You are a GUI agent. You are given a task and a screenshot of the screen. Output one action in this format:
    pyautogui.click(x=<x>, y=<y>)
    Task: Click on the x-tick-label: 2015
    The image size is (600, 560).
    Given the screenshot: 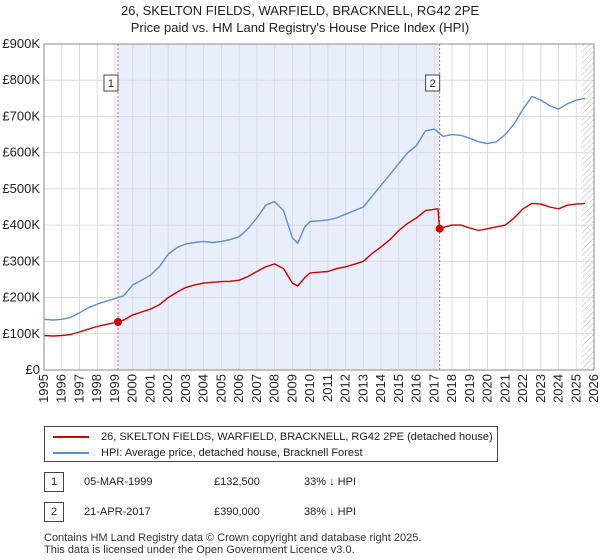 What is the action you would take?
    pyautogui.click(x=398, y=388)
    